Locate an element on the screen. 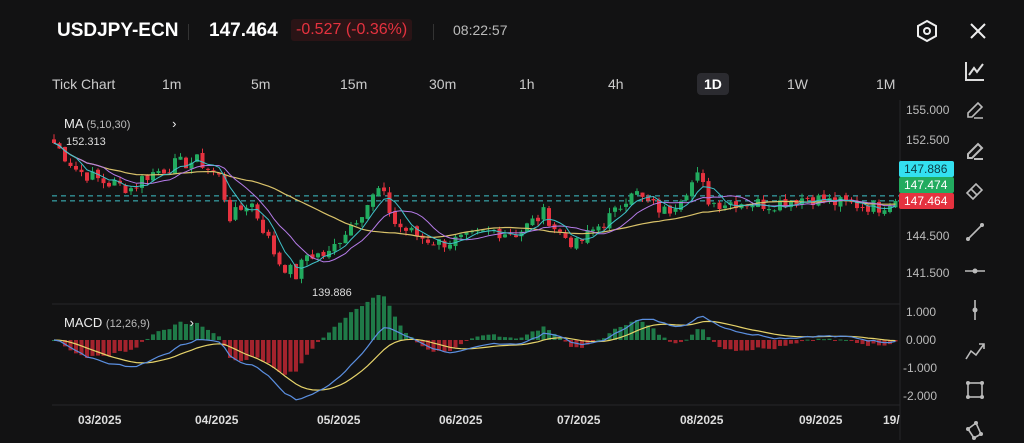 This screenshot has height=443, width=1024. tab-15m: 15m is located at coordinates (354, 84).